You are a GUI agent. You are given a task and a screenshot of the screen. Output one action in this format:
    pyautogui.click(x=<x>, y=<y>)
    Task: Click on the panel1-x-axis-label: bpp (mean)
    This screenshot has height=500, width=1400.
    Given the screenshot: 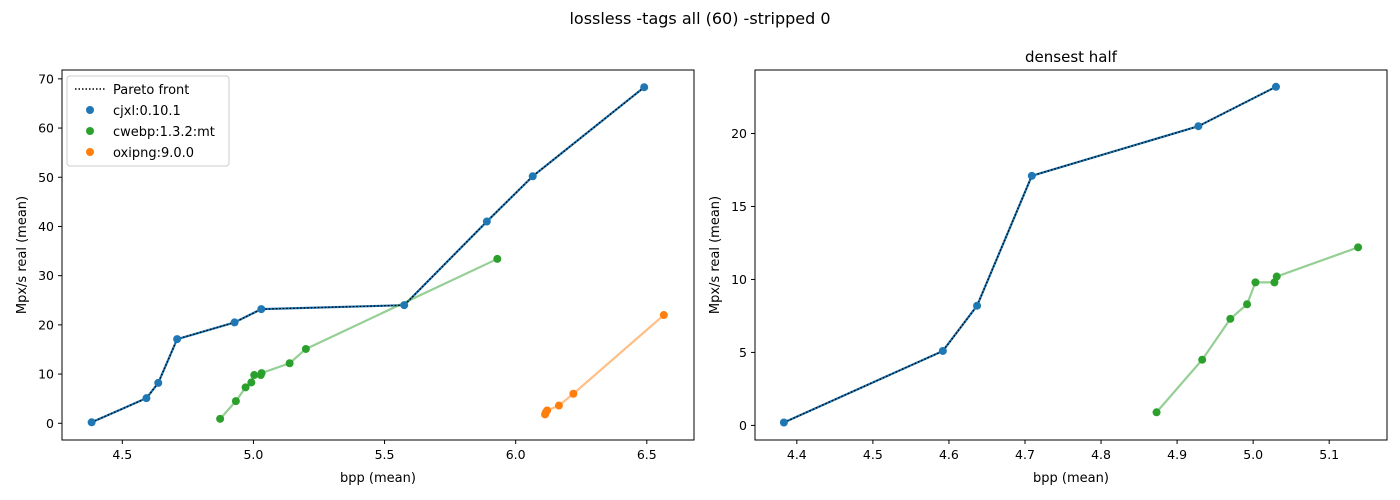 What is the action you would take?
    pyautogui.click(x=1071, y=478)
    